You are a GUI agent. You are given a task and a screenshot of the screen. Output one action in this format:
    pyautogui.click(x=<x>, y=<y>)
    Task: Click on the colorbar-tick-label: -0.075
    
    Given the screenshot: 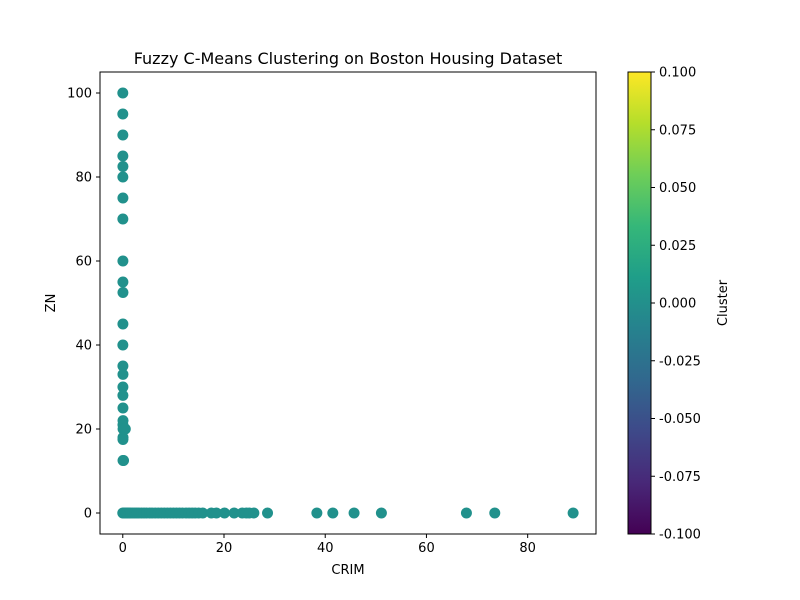 What is the action you would take?
    pyautogui.click(x=680, y=477)
    